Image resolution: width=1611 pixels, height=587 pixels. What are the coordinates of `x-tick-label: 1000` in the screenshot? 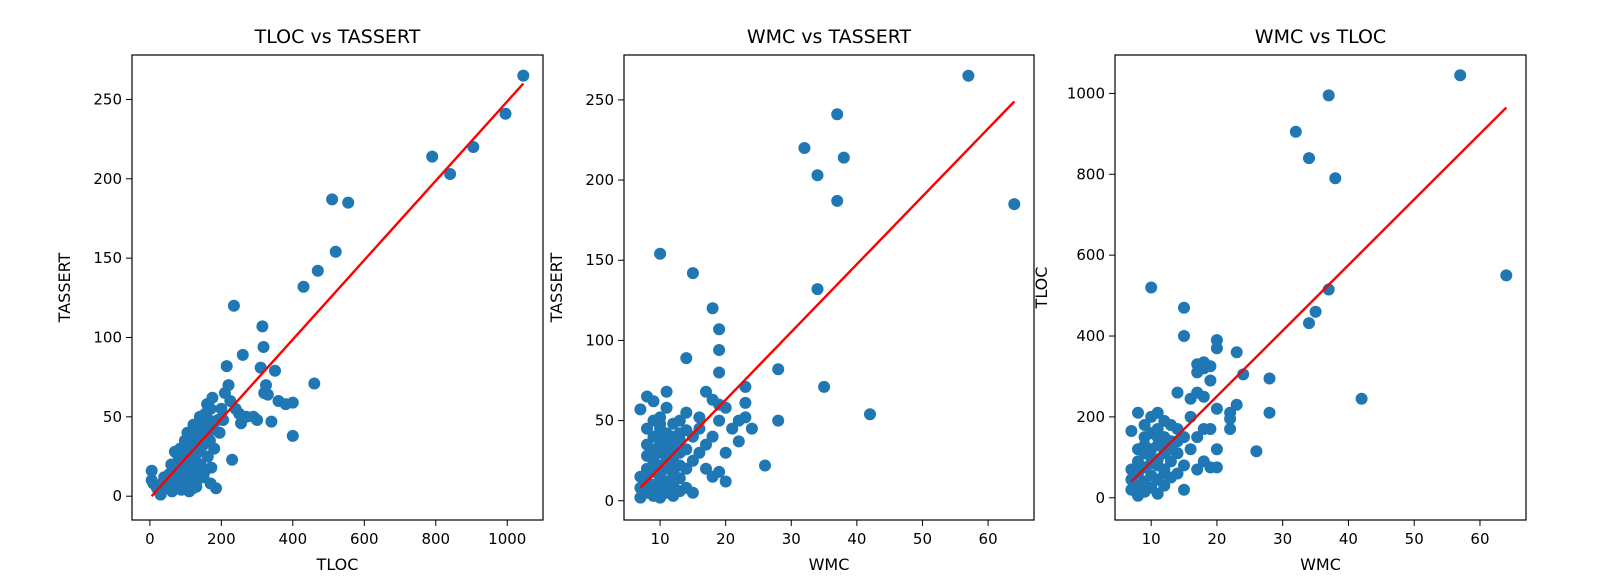 It's located at (507, 539).